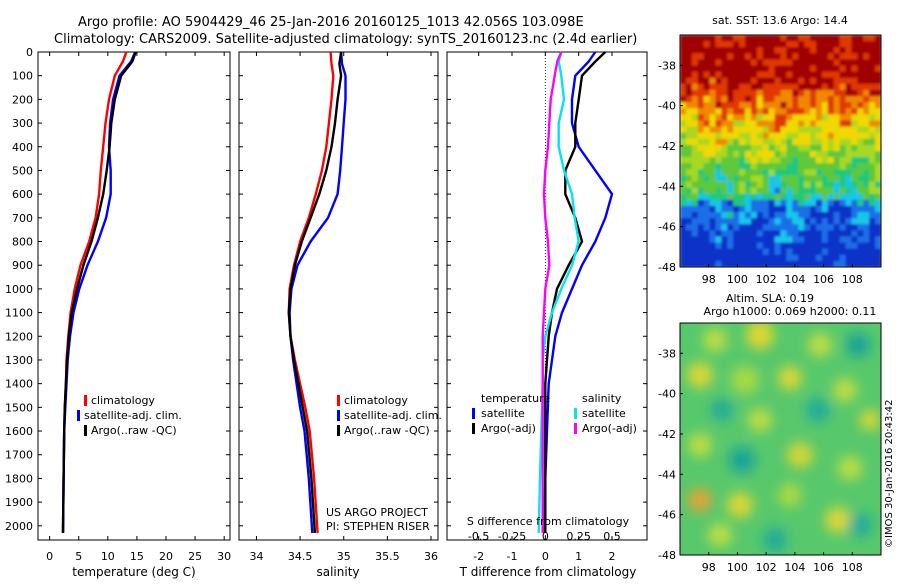 This screenshot has height=584, width=900. I want to click on map-y-tick-label: -48, so click(667, 555).